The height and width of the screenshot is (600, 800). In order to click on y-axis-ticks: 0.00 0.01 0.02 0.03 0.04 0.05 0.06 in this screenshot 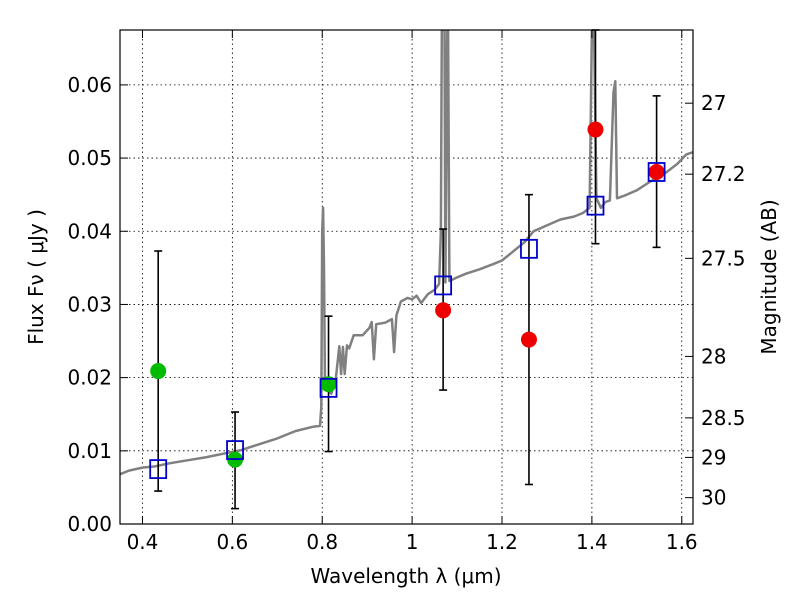, I will do `click(97, 304)`.